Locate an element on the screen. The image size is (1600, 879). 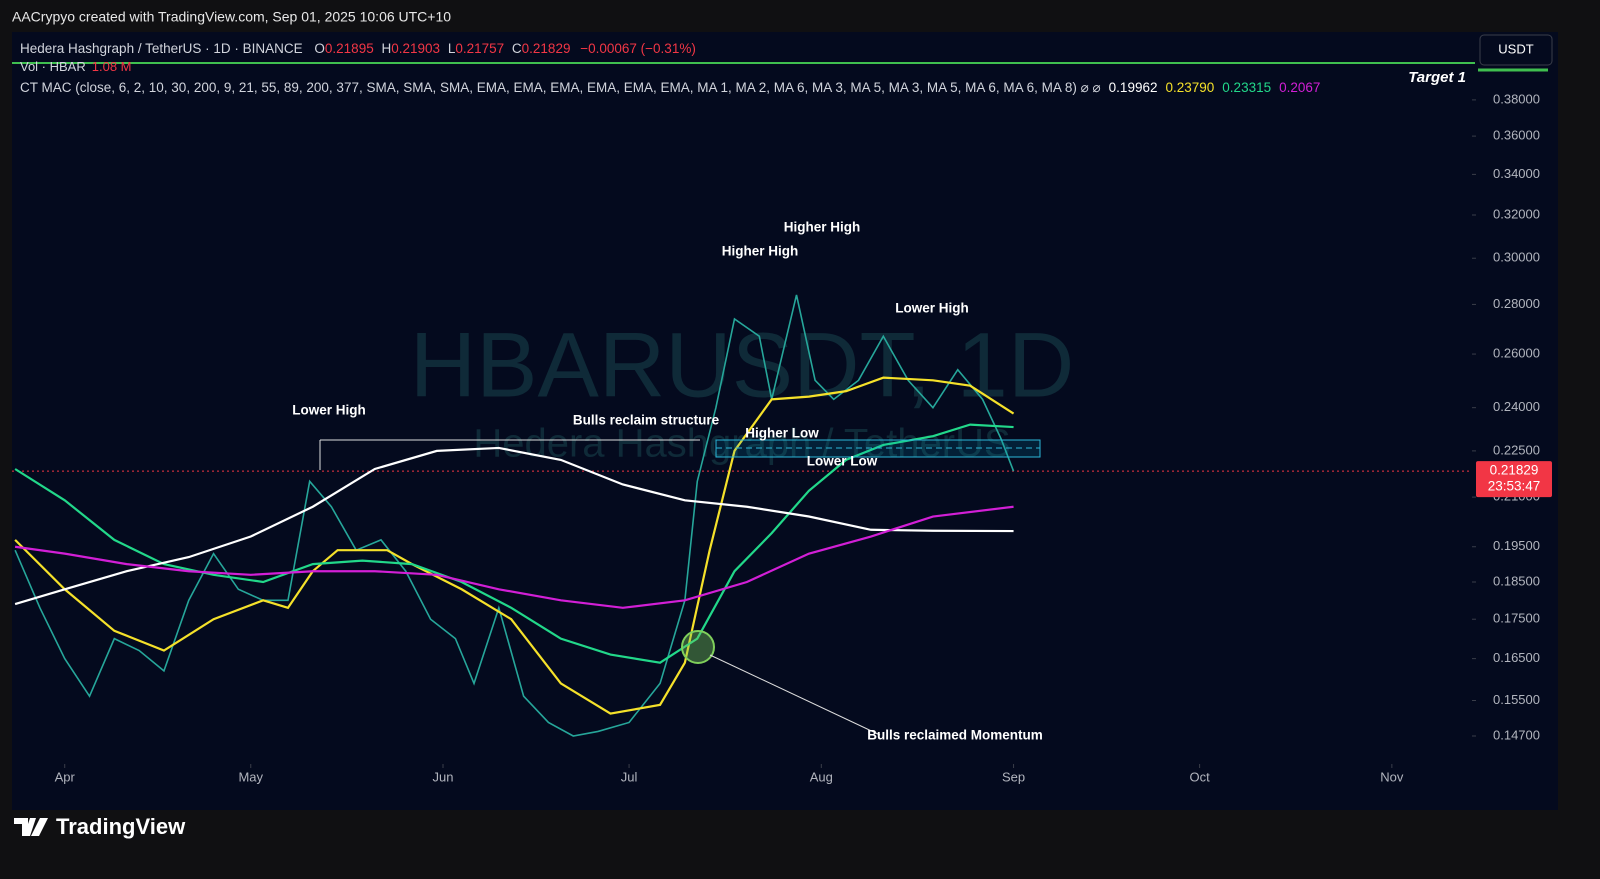
y-tick-label: 0.18500 is located at coordinates (1516, 580).